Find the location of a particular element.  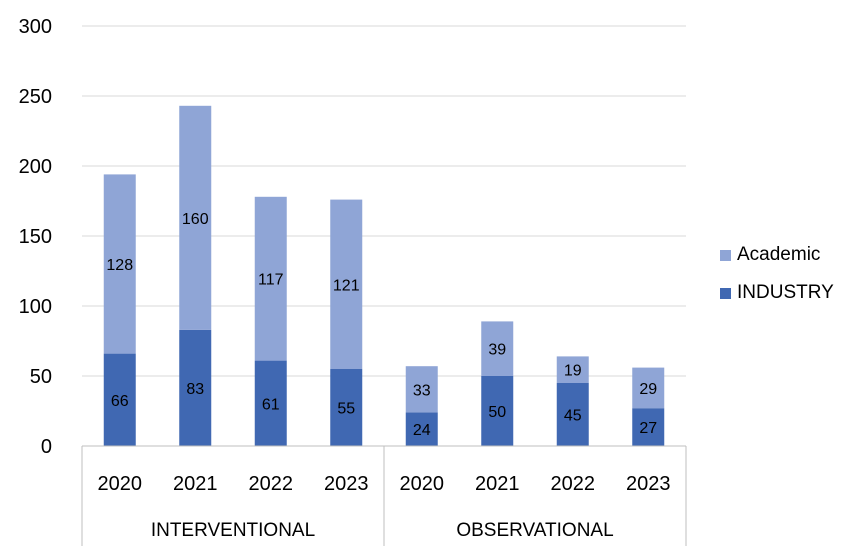

group-label: OBSERVATIONAL is located at coordinates (534, 530).